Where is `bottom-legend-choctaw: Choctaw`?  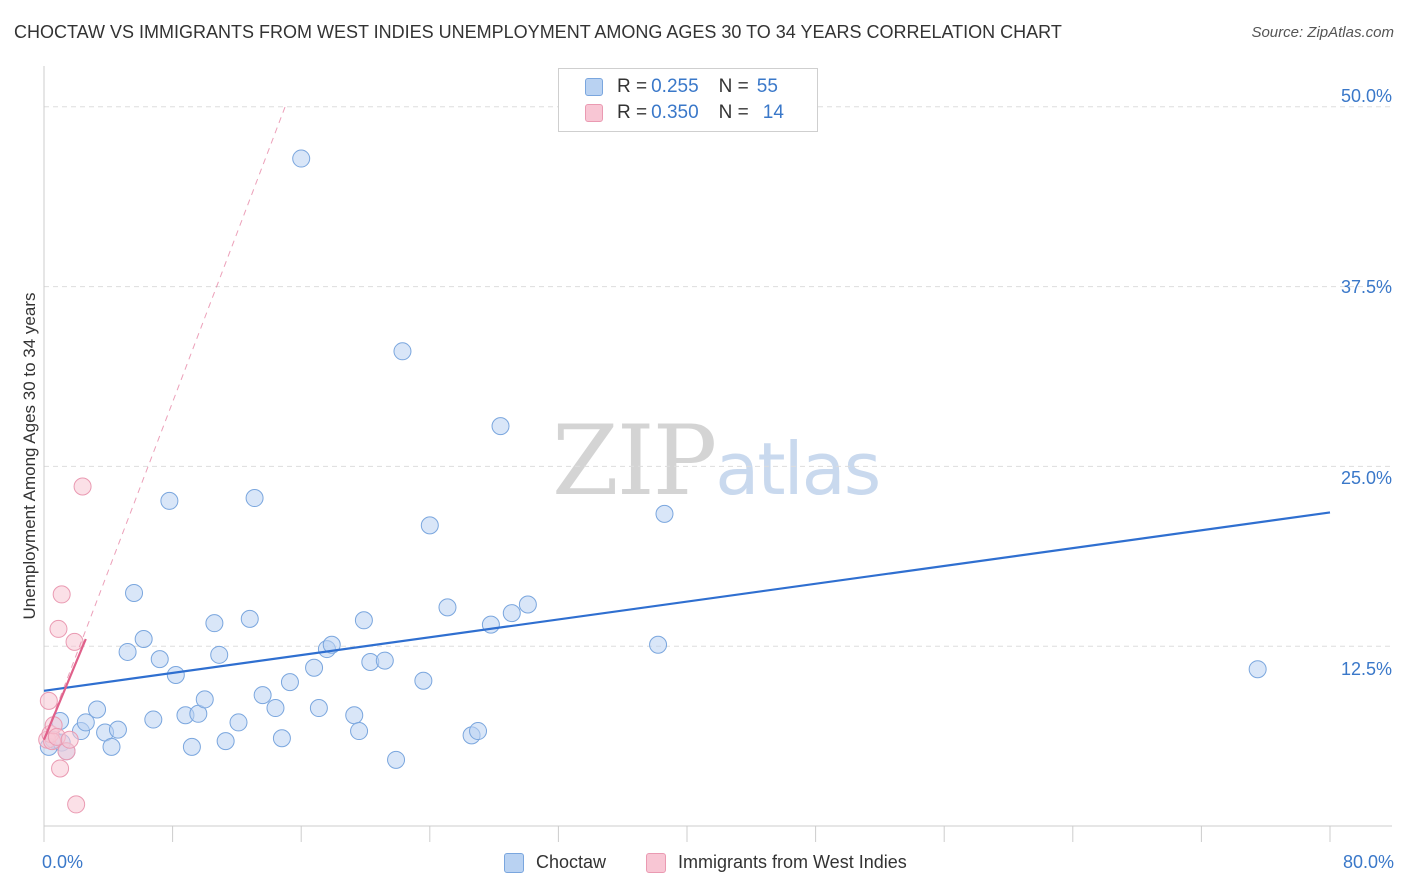
bottom-legend-choctaw: Choctaw is located at coordinates (555, 862).